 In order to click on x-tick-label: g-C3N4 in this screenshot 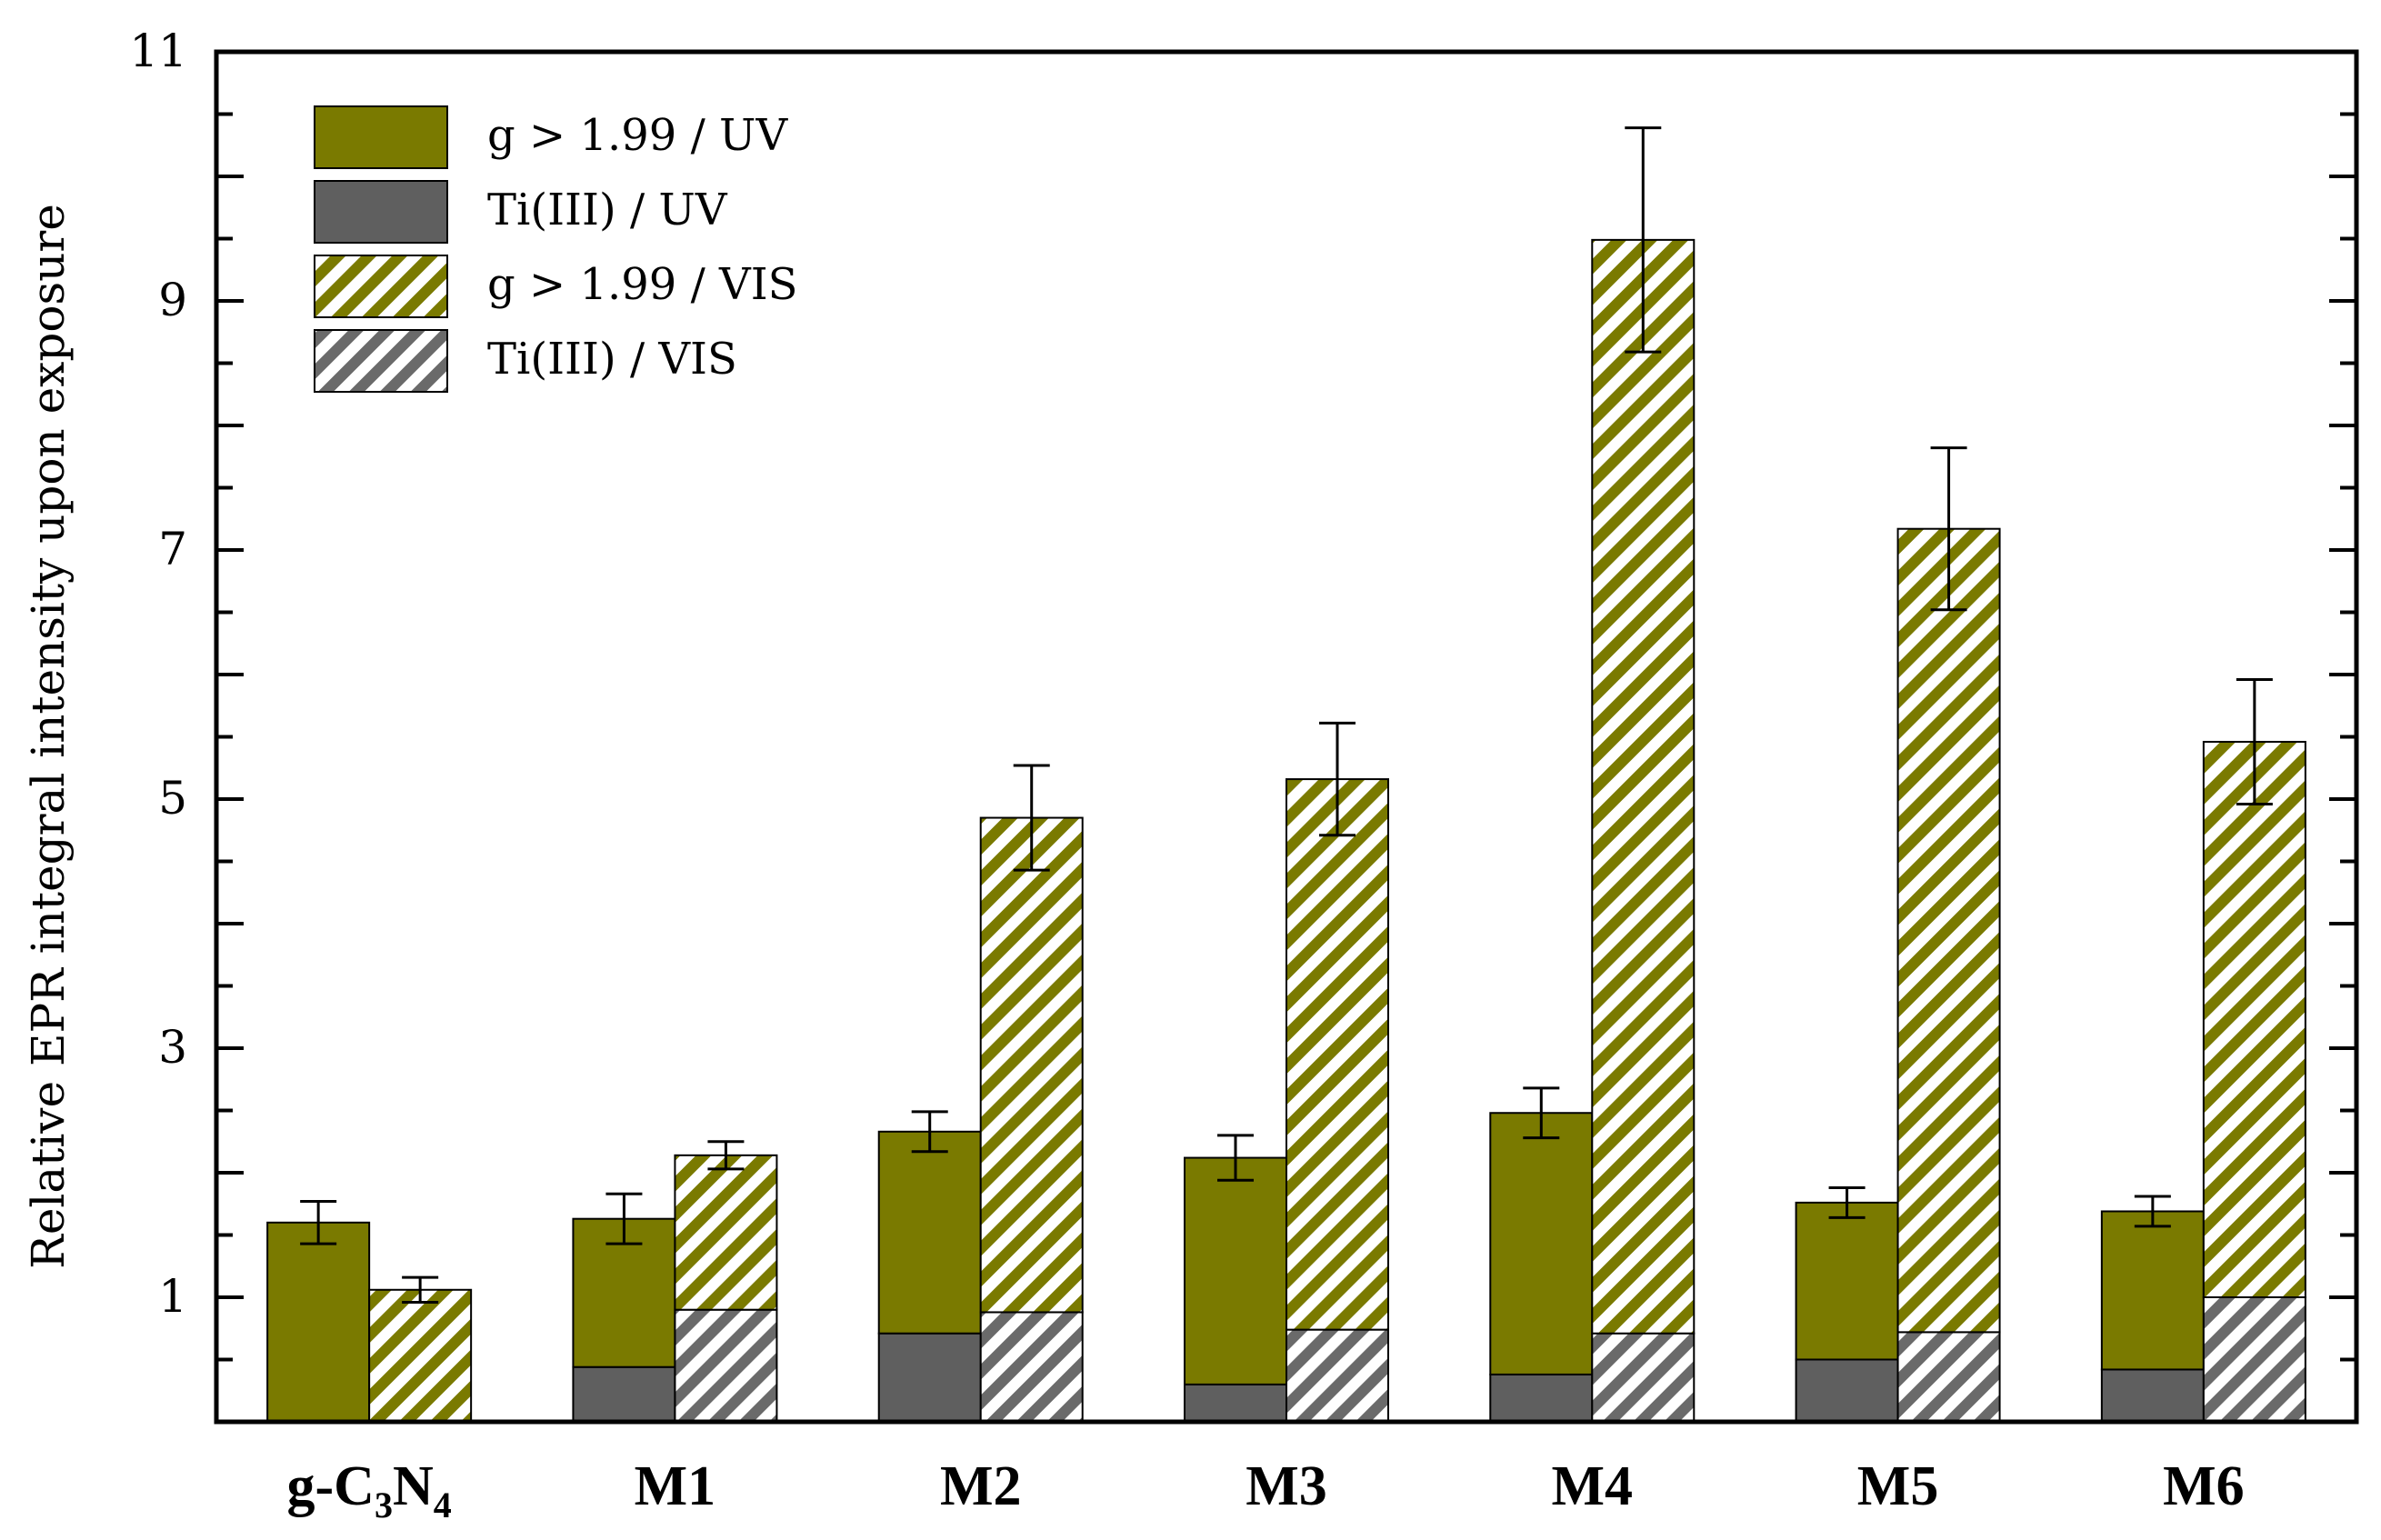, I will do `click(369, 1490)`.